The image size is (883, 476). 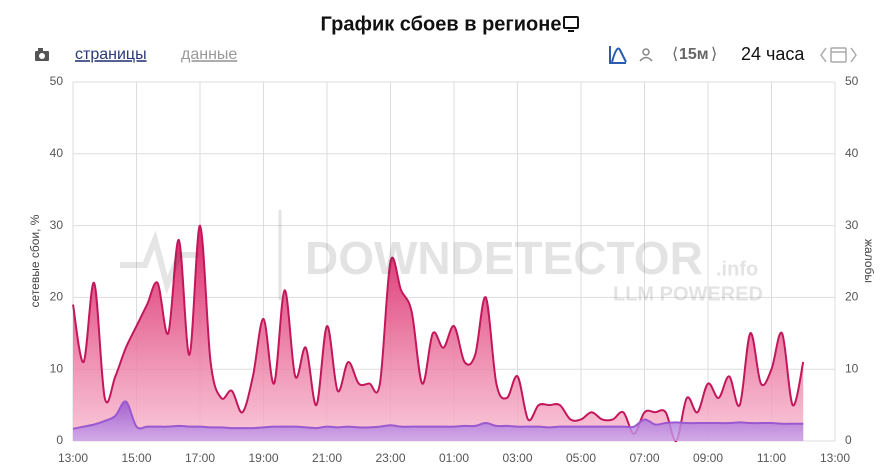 I want to click on calendar-icon, so click(x=838, y=55).